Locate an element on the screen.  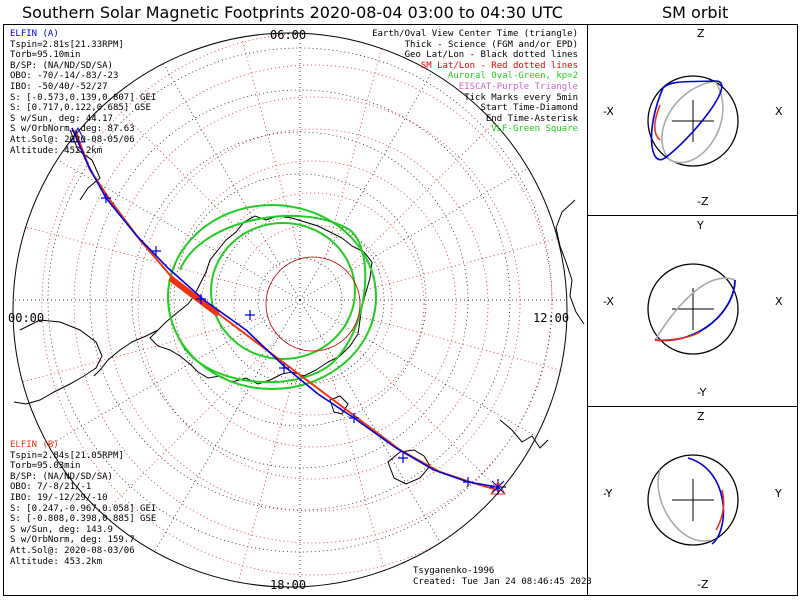
mlt-label-right: 12:00 is located at coordinates (551, 318).